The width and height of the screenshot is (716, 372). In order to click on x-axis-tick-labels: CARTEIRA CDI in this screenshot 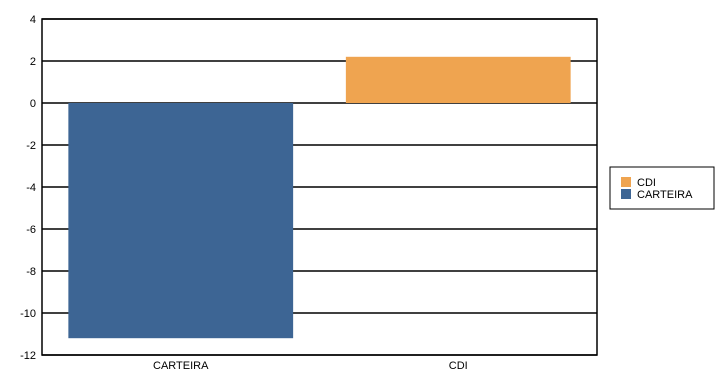, I will do `click(310, 366)`.